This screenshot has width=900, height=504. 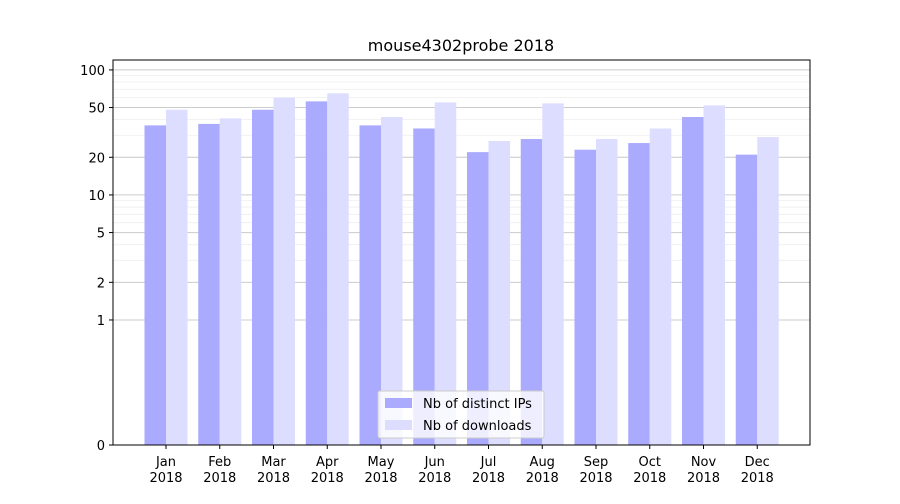 What do you see at coordinates (757, 470) in the screenshot?
I see `x-tick-label: Dec 2018` at bounding box center [757, 470].